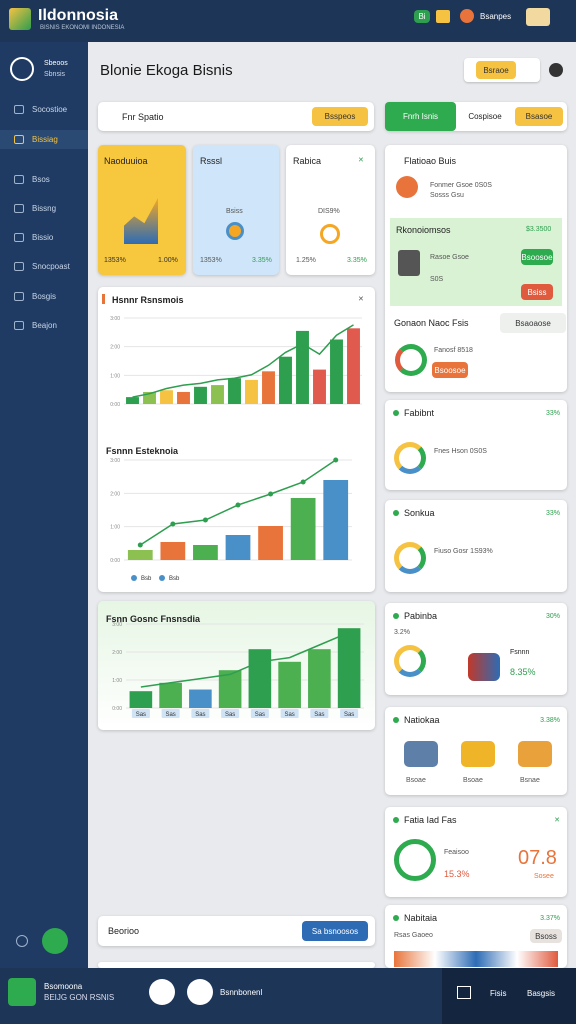 The height and width of the screenshot is (1024, 576). I want to click on button: Bsoss, so click(546, 936).